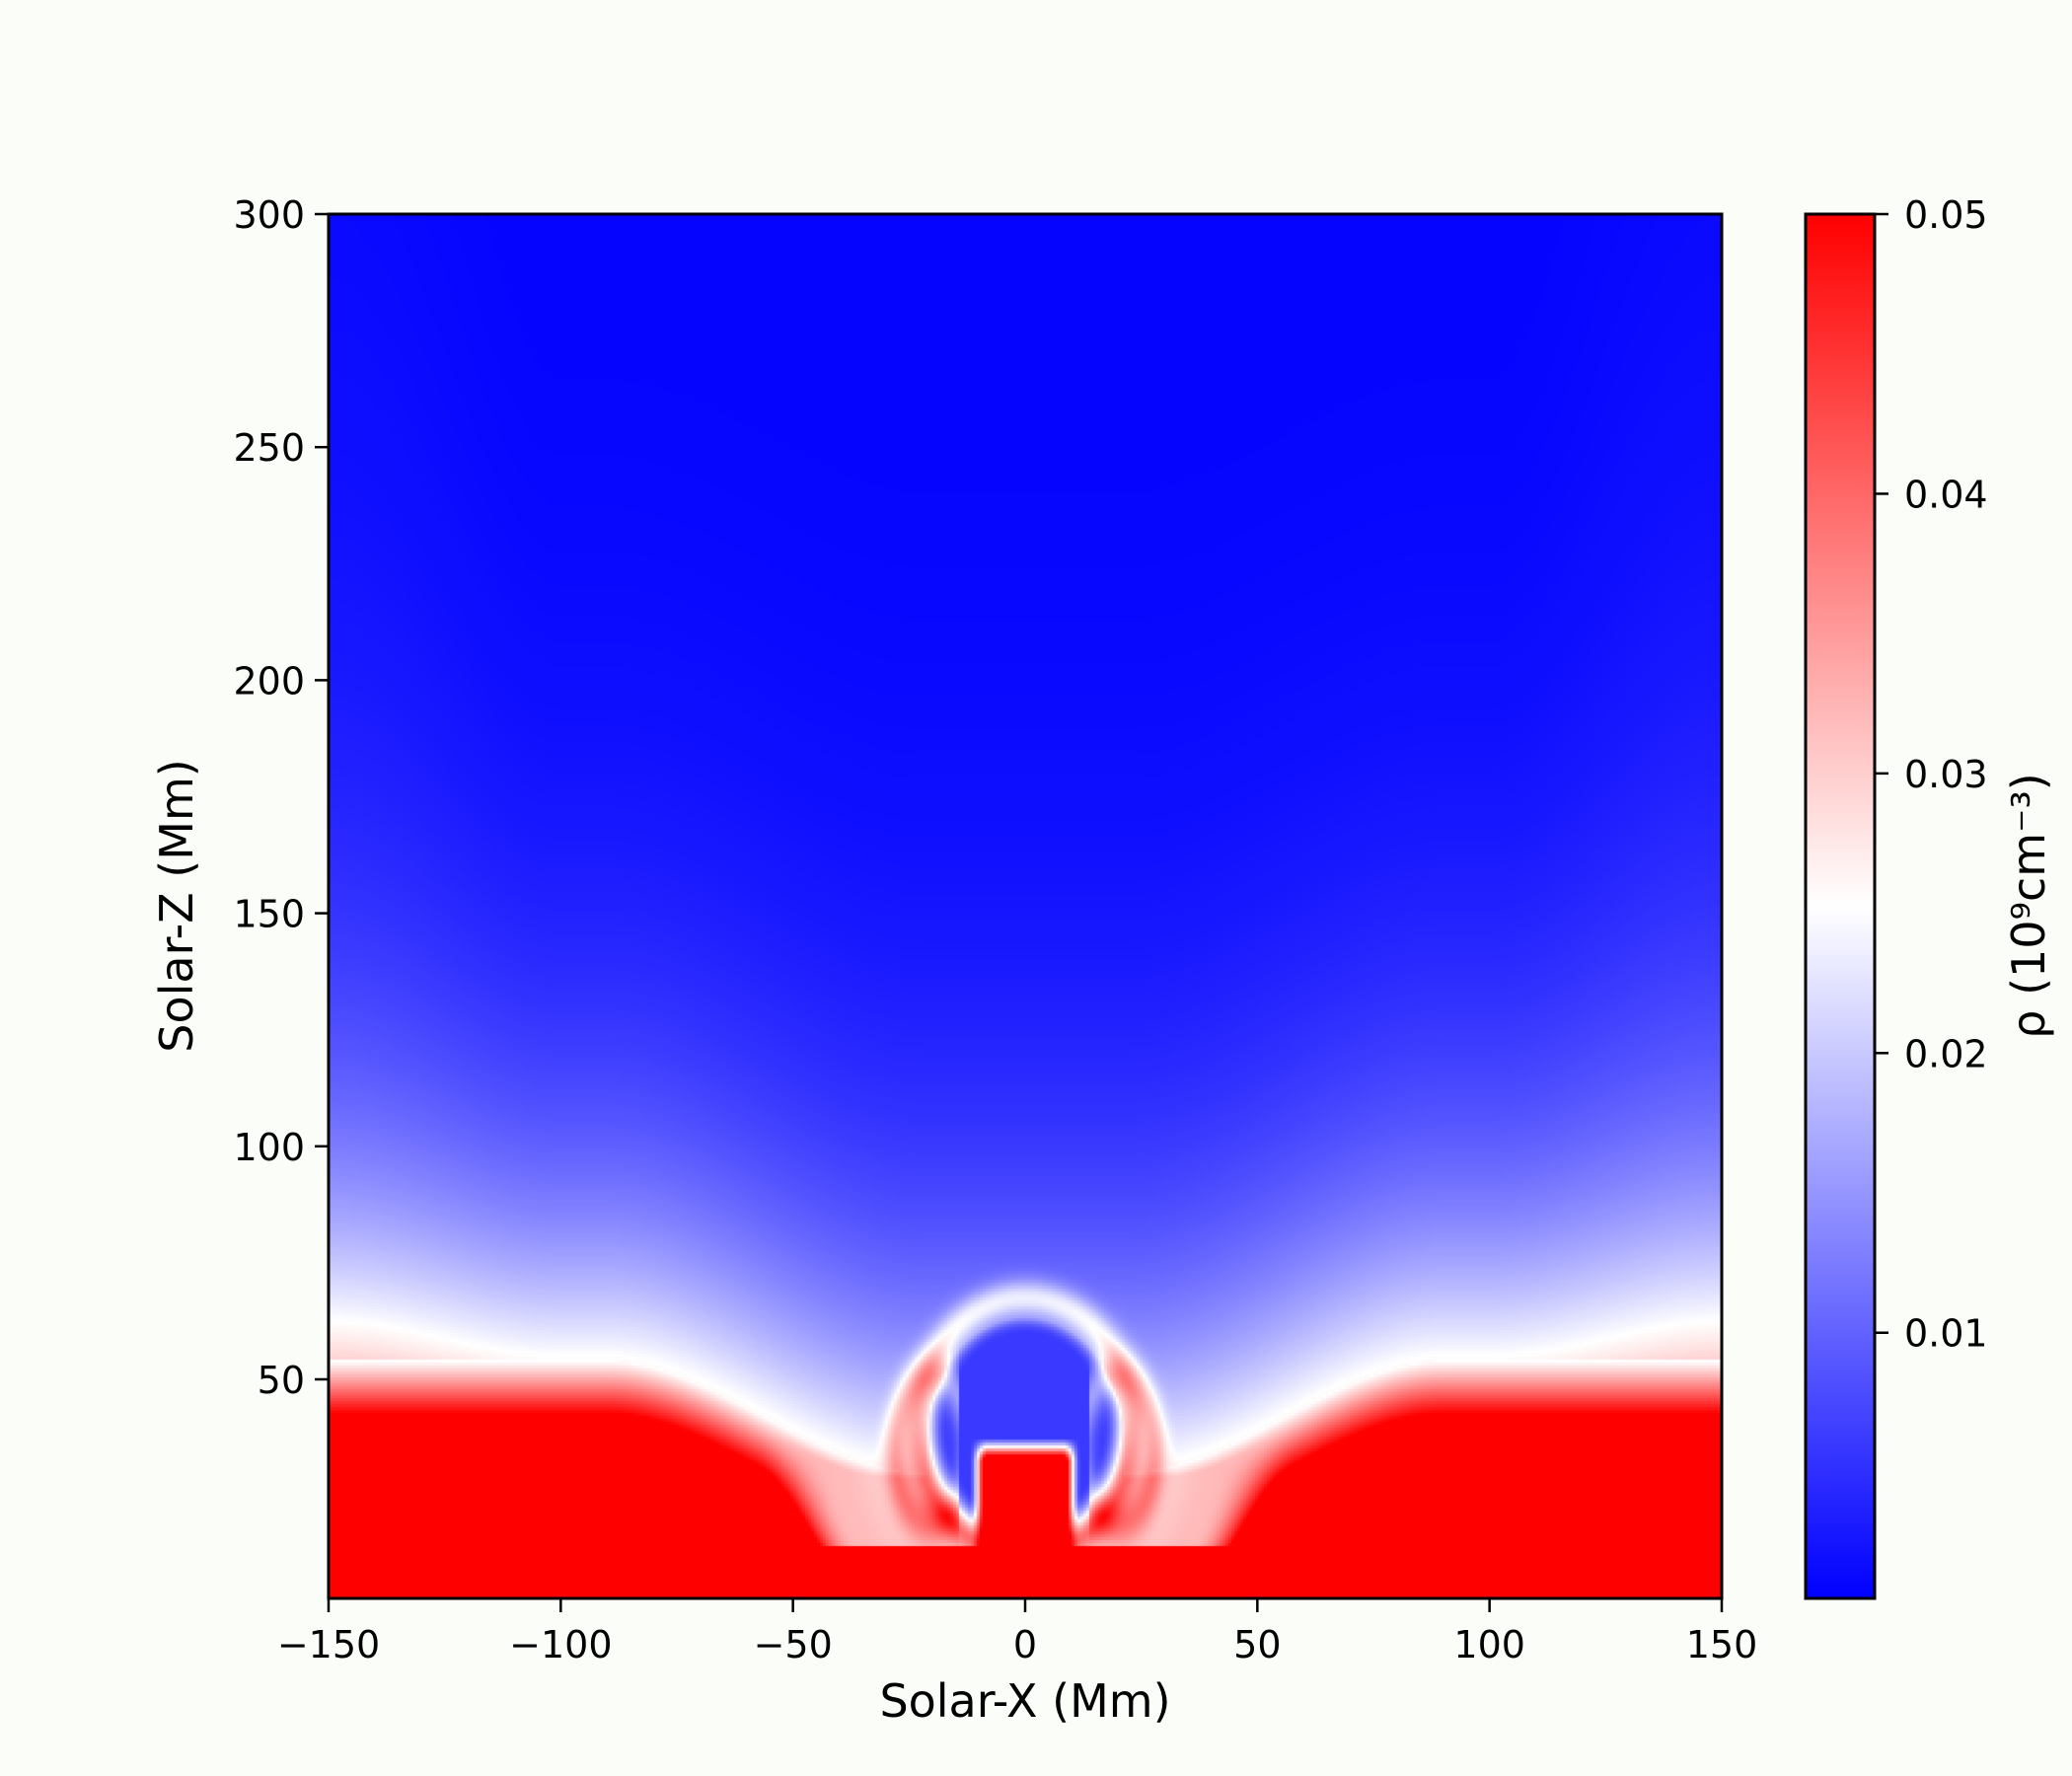 The height and width of the screenshot is (1776, 2072). I want to click on colorbar-gradient, so click(1840, 906).